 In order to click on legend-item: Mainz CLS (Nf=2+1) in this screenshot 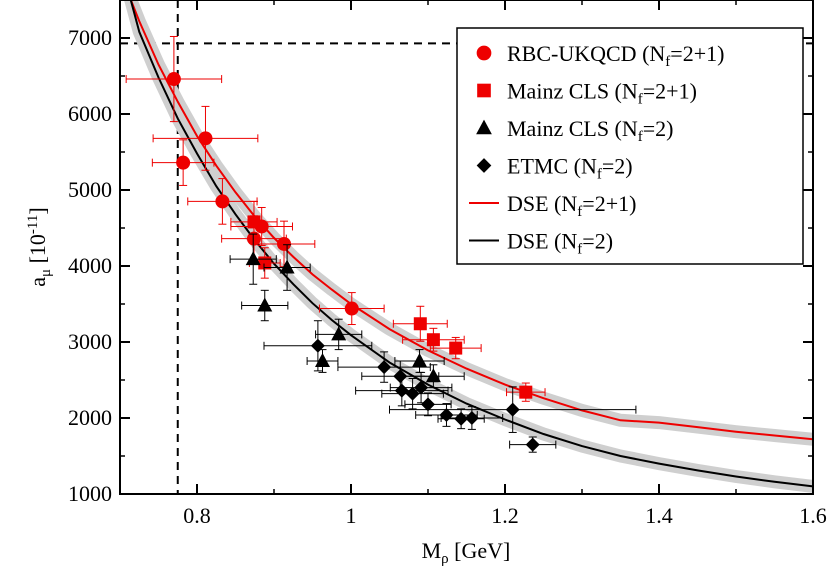, I will do `click(587, 93)`.